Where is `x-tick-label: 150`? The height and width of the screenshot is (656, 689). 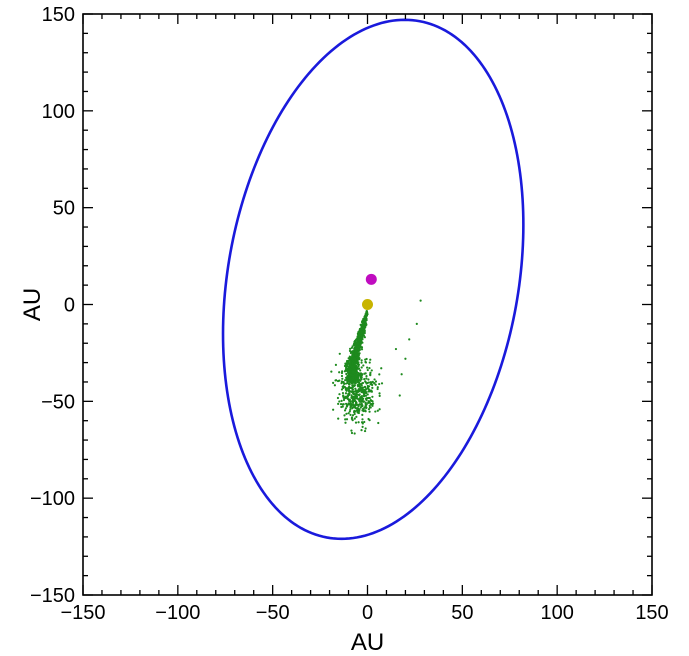 x-tick-label: 150 is located at coordinates (651, 613).